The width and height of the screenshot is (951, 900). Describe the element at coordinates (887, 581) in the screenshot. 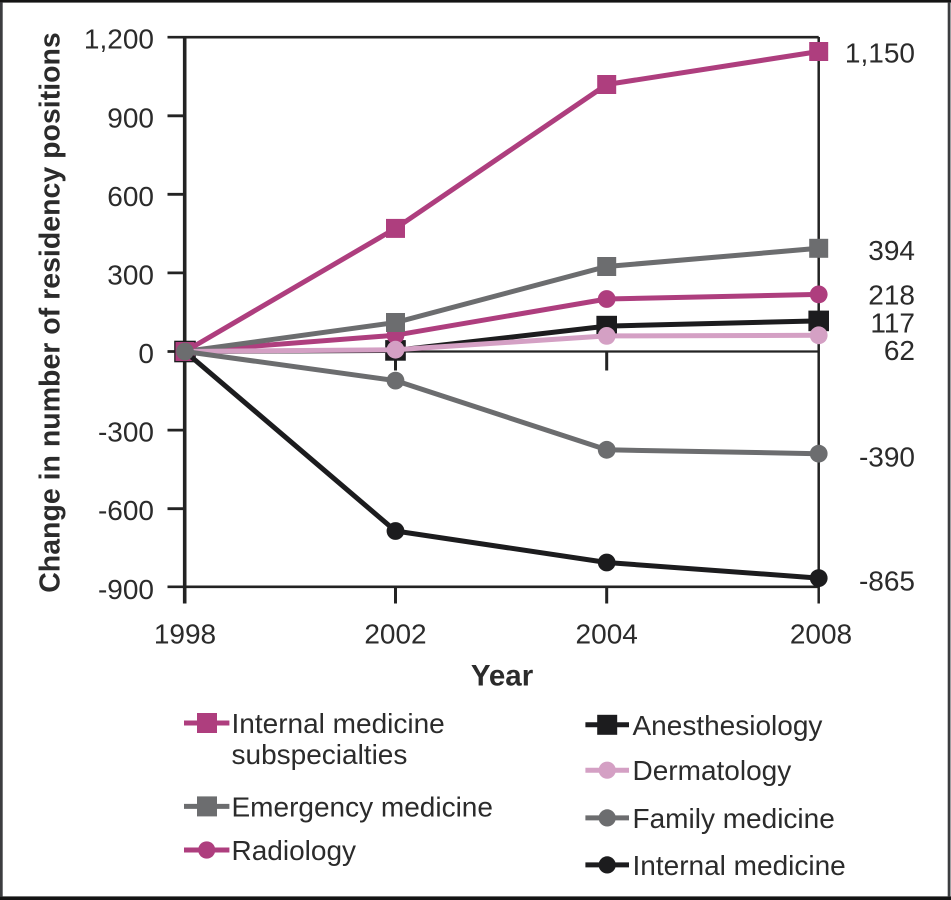

I see `svg-text: -865` at that location.